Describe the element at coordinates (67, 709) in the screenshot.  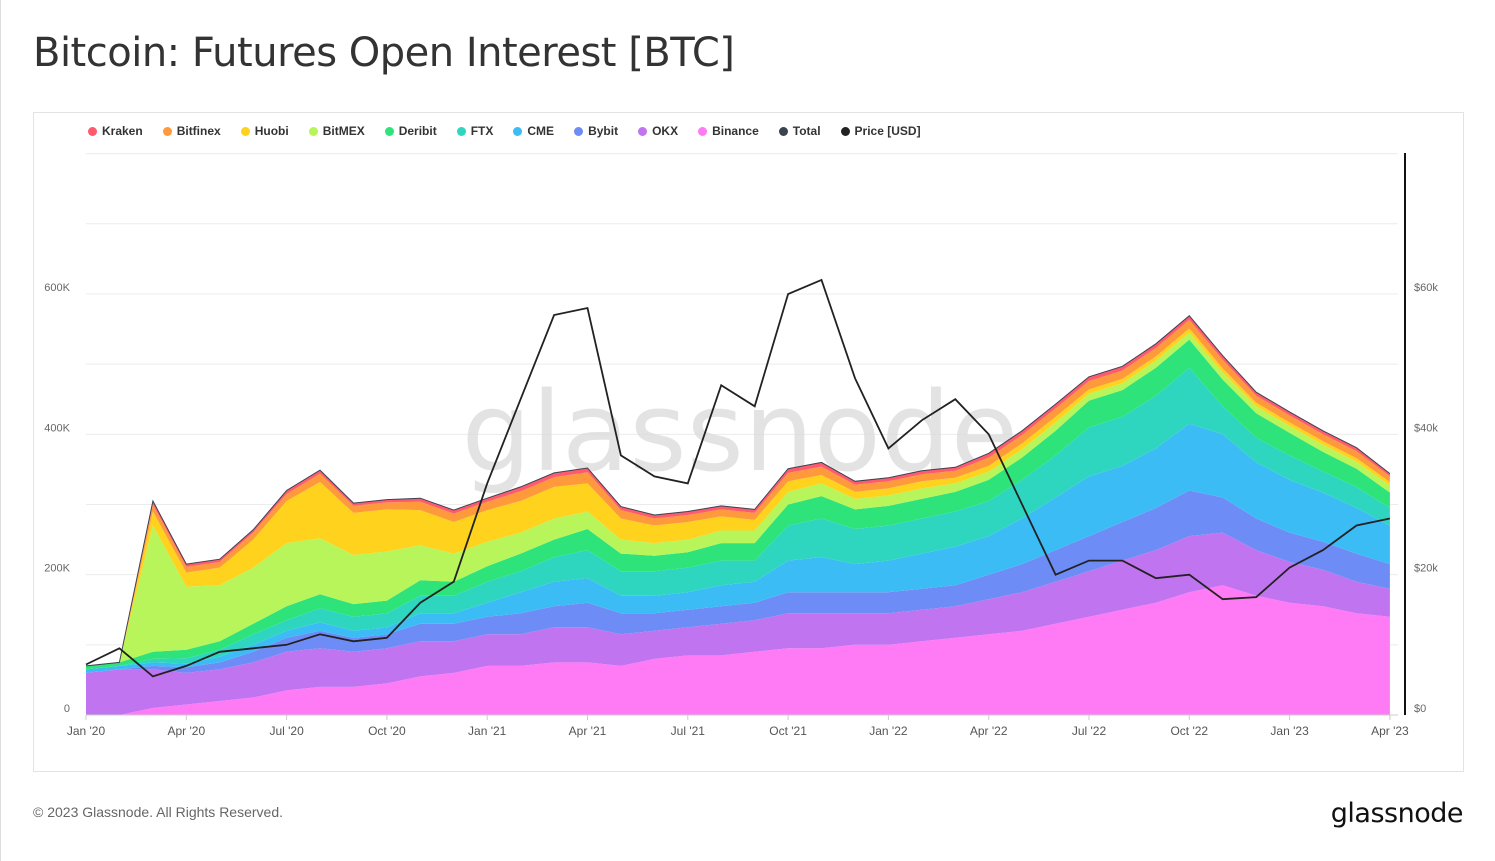
I see `y-left-tick-label: 0` at that location.